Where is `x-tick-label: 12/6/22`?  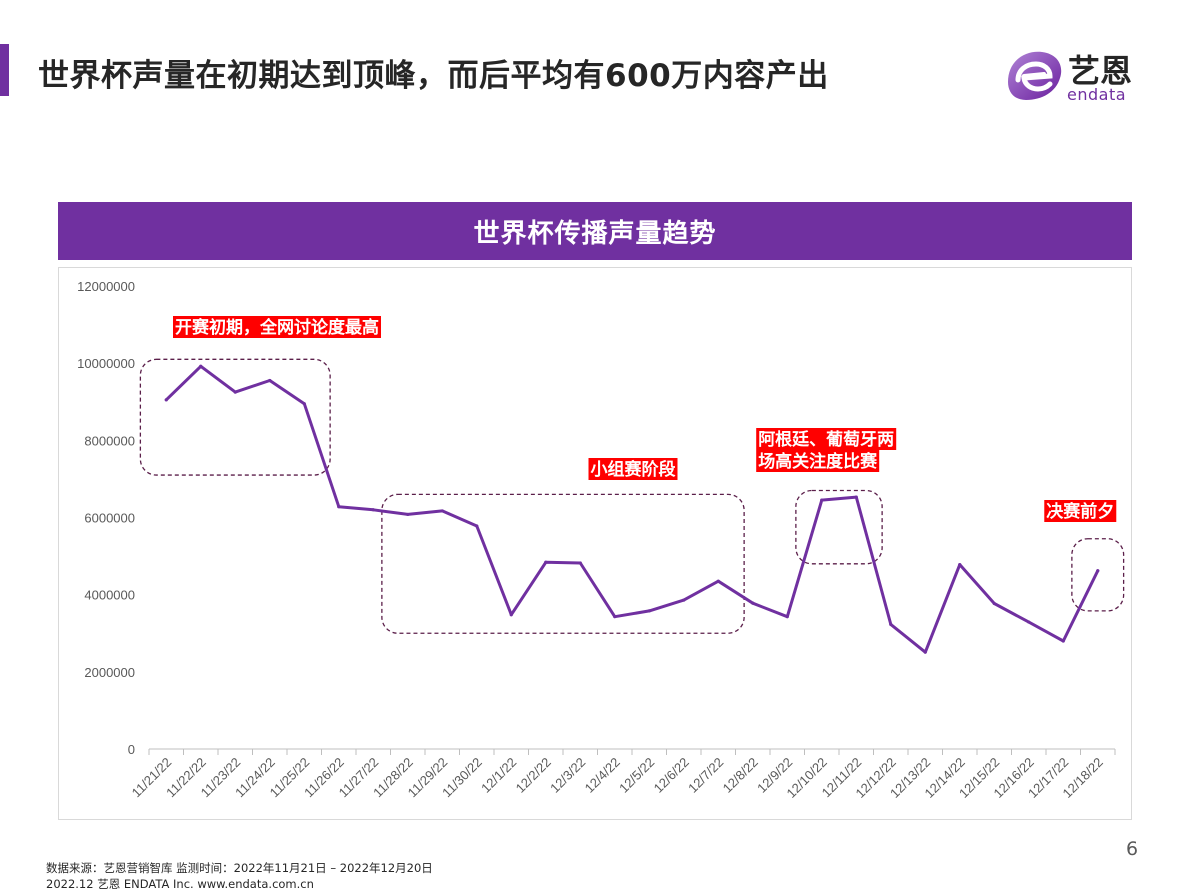 x-tick-label: 12/6/22 is located at coordinates (671, 775).